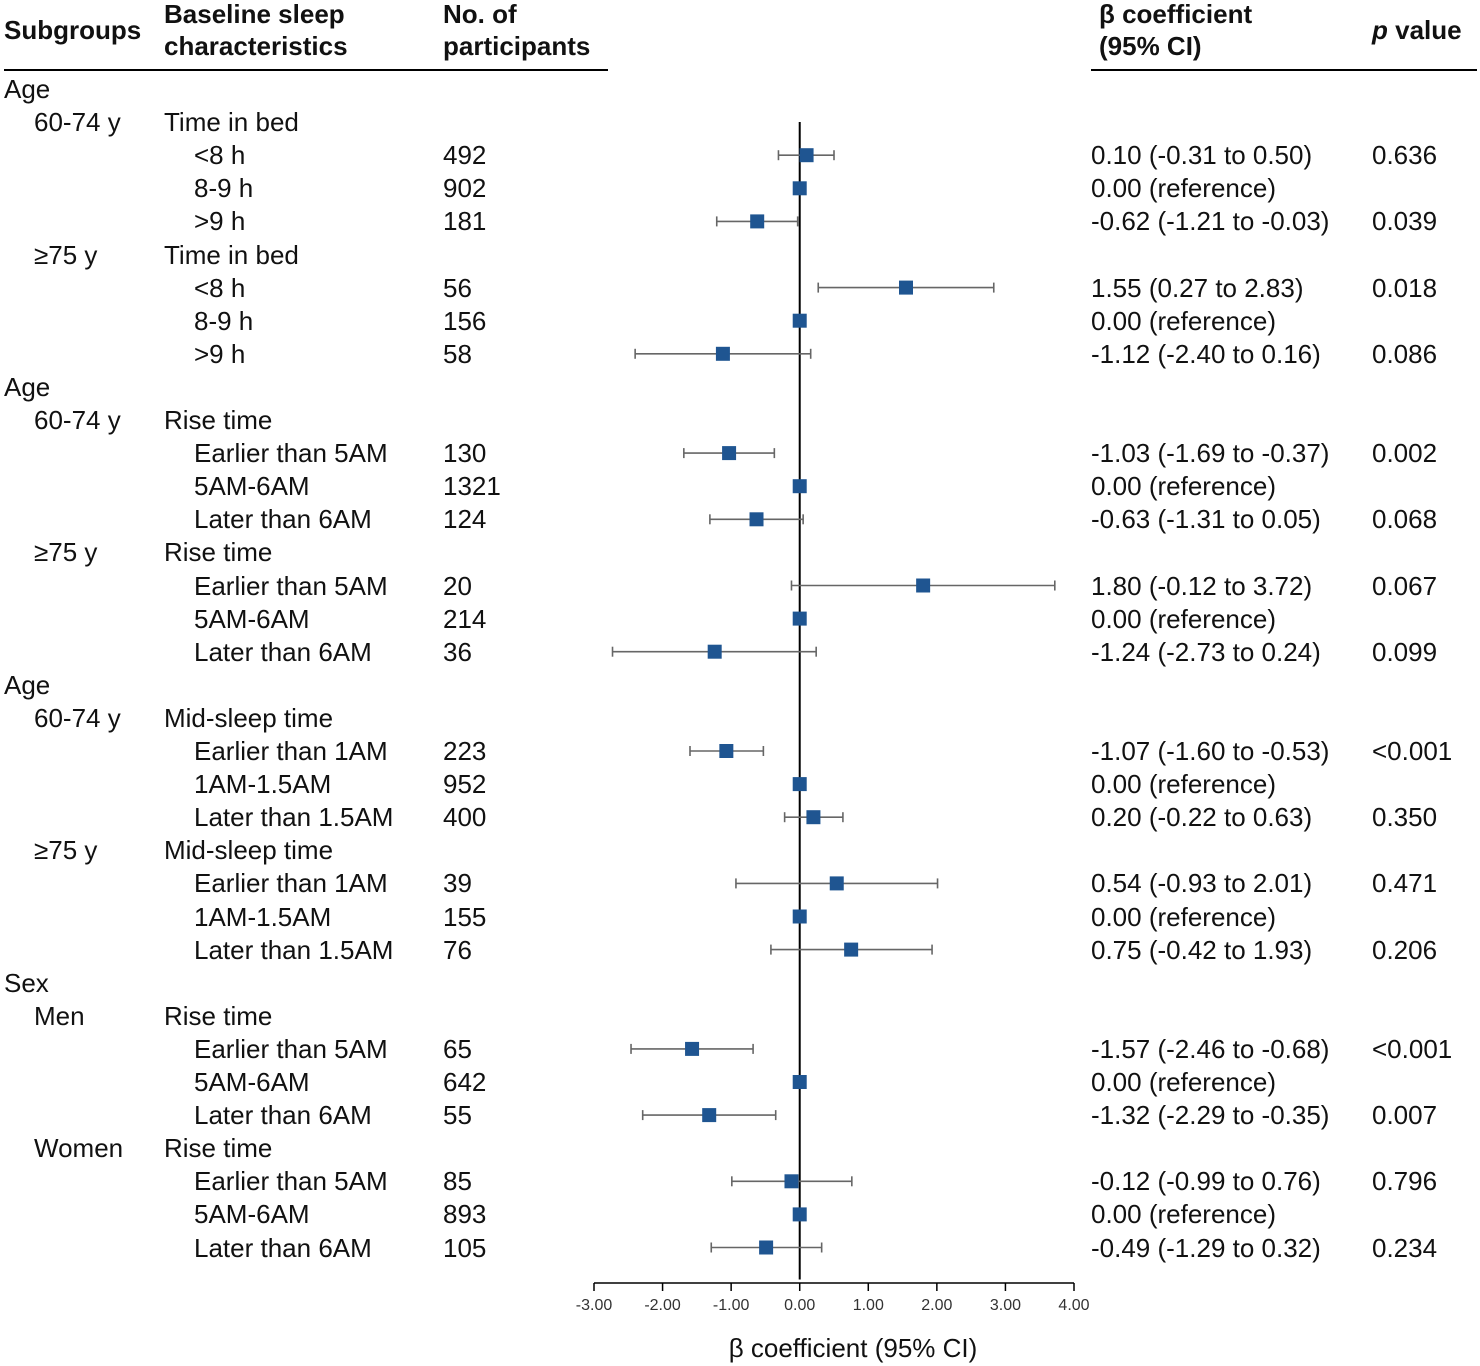 Image resolution: width=1480 pixels, height=1366 pixels. What do you see at coordinates (1405, 1115) in the screenshot?
I see `p-value: 0.007` at bounding box center [1405, 1115].